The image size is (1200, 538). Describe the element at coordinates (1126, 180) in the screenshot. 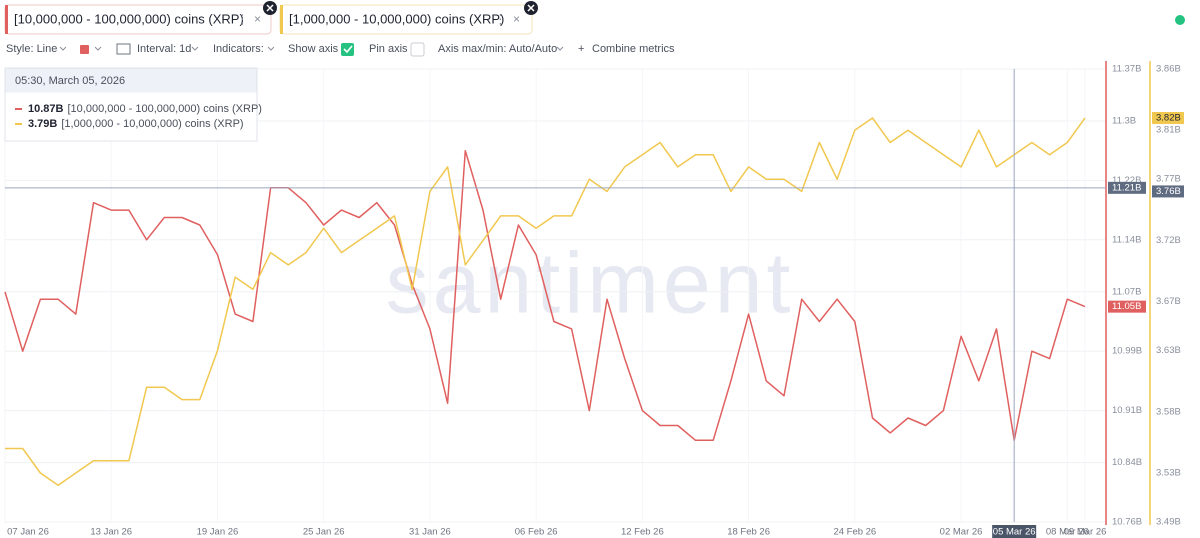

I see `y-tick-label: 11.22B` at that location.